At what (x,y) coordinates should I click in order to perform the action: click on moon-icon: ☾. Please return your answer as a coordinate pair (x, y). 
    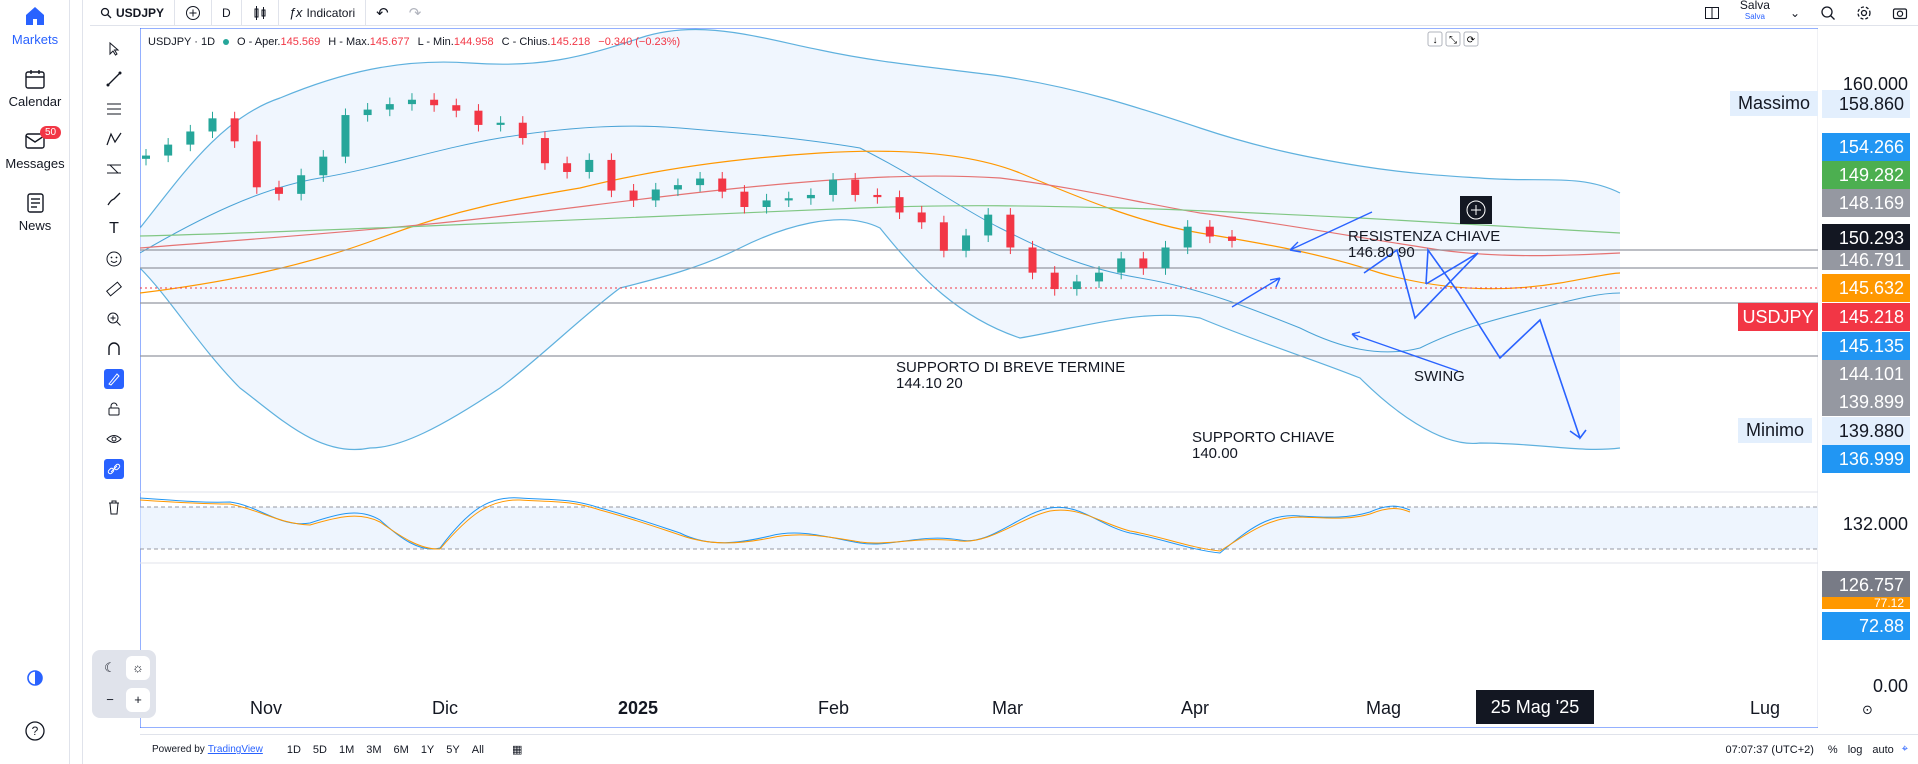
    Looking at the image, I should click on (110, 667).